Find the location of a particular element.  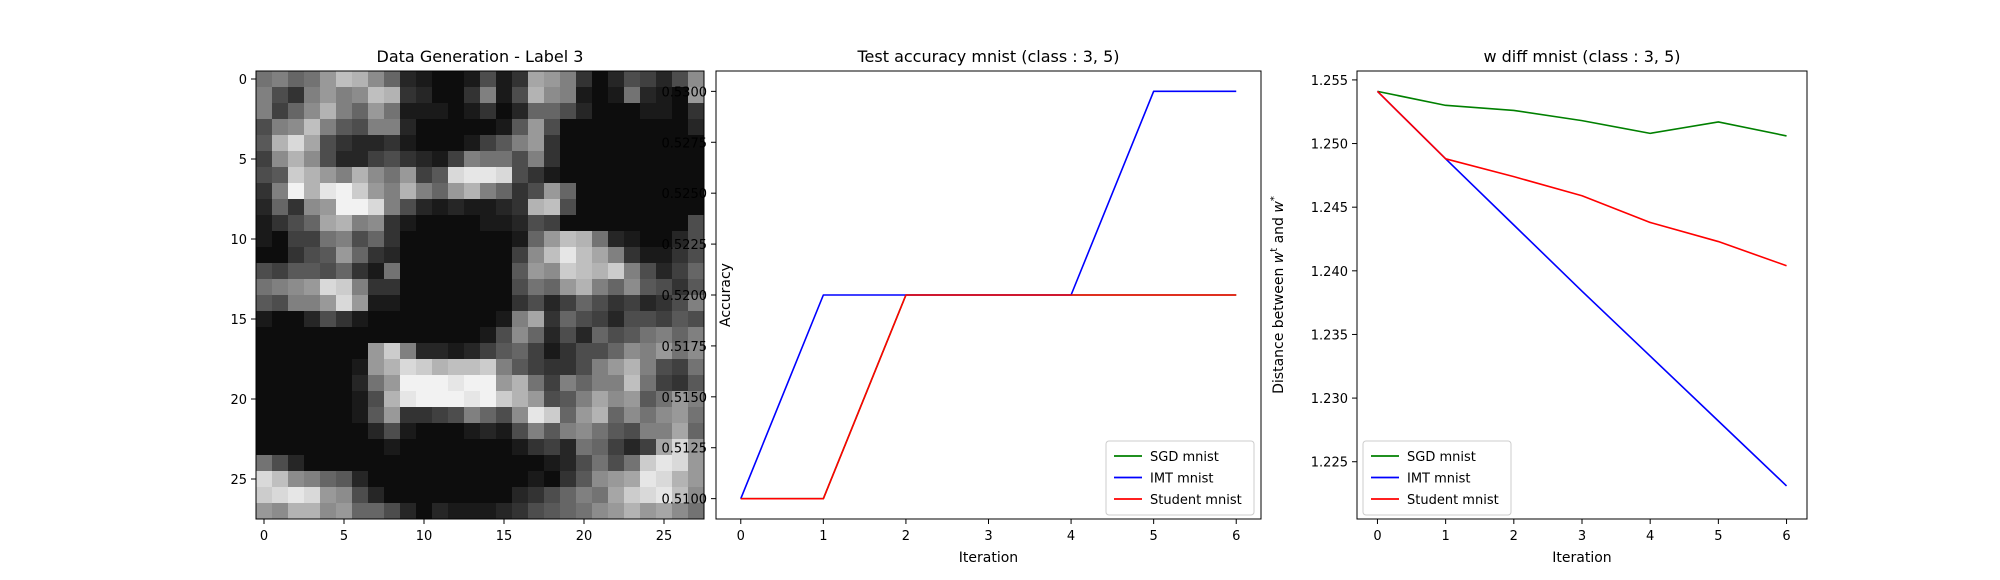

legend-label: SGD mnist is located at coordinates (1184, 457).